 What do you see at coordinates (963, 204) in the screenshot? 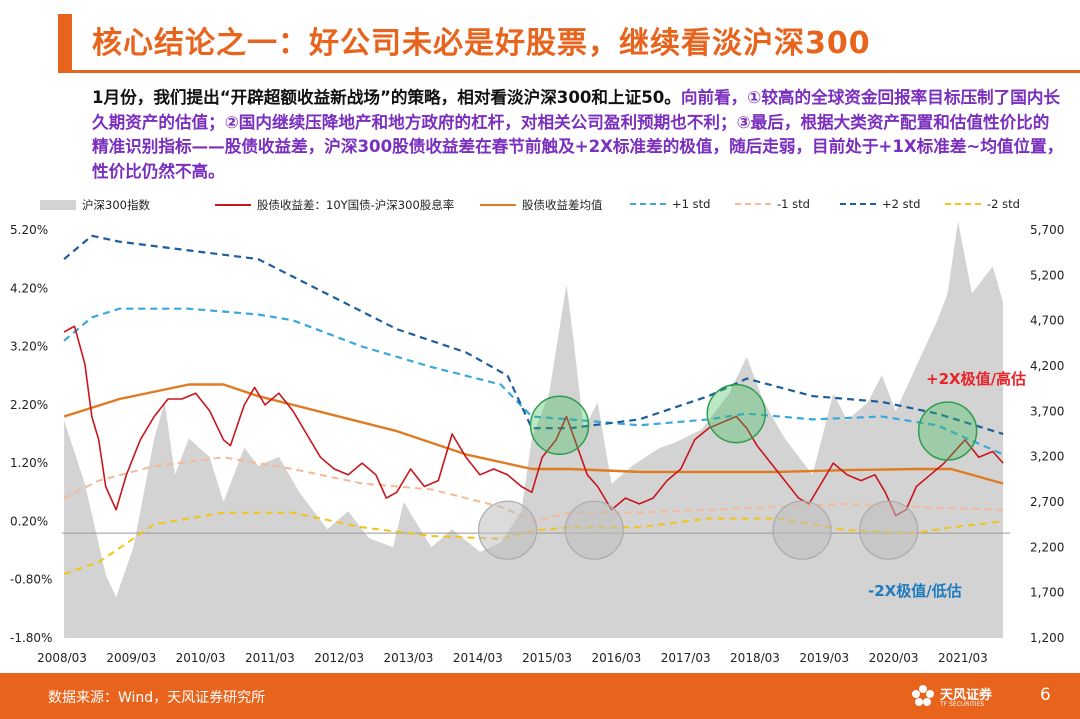
I see `legend-swatch-minus2` at bounding box center [963, 204].